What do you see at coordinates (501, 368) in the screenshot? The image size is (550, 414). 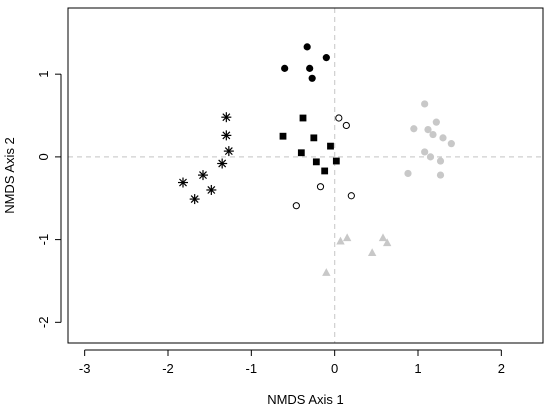 I see `x-tick-label: 2` at bounding box center [501, 368].